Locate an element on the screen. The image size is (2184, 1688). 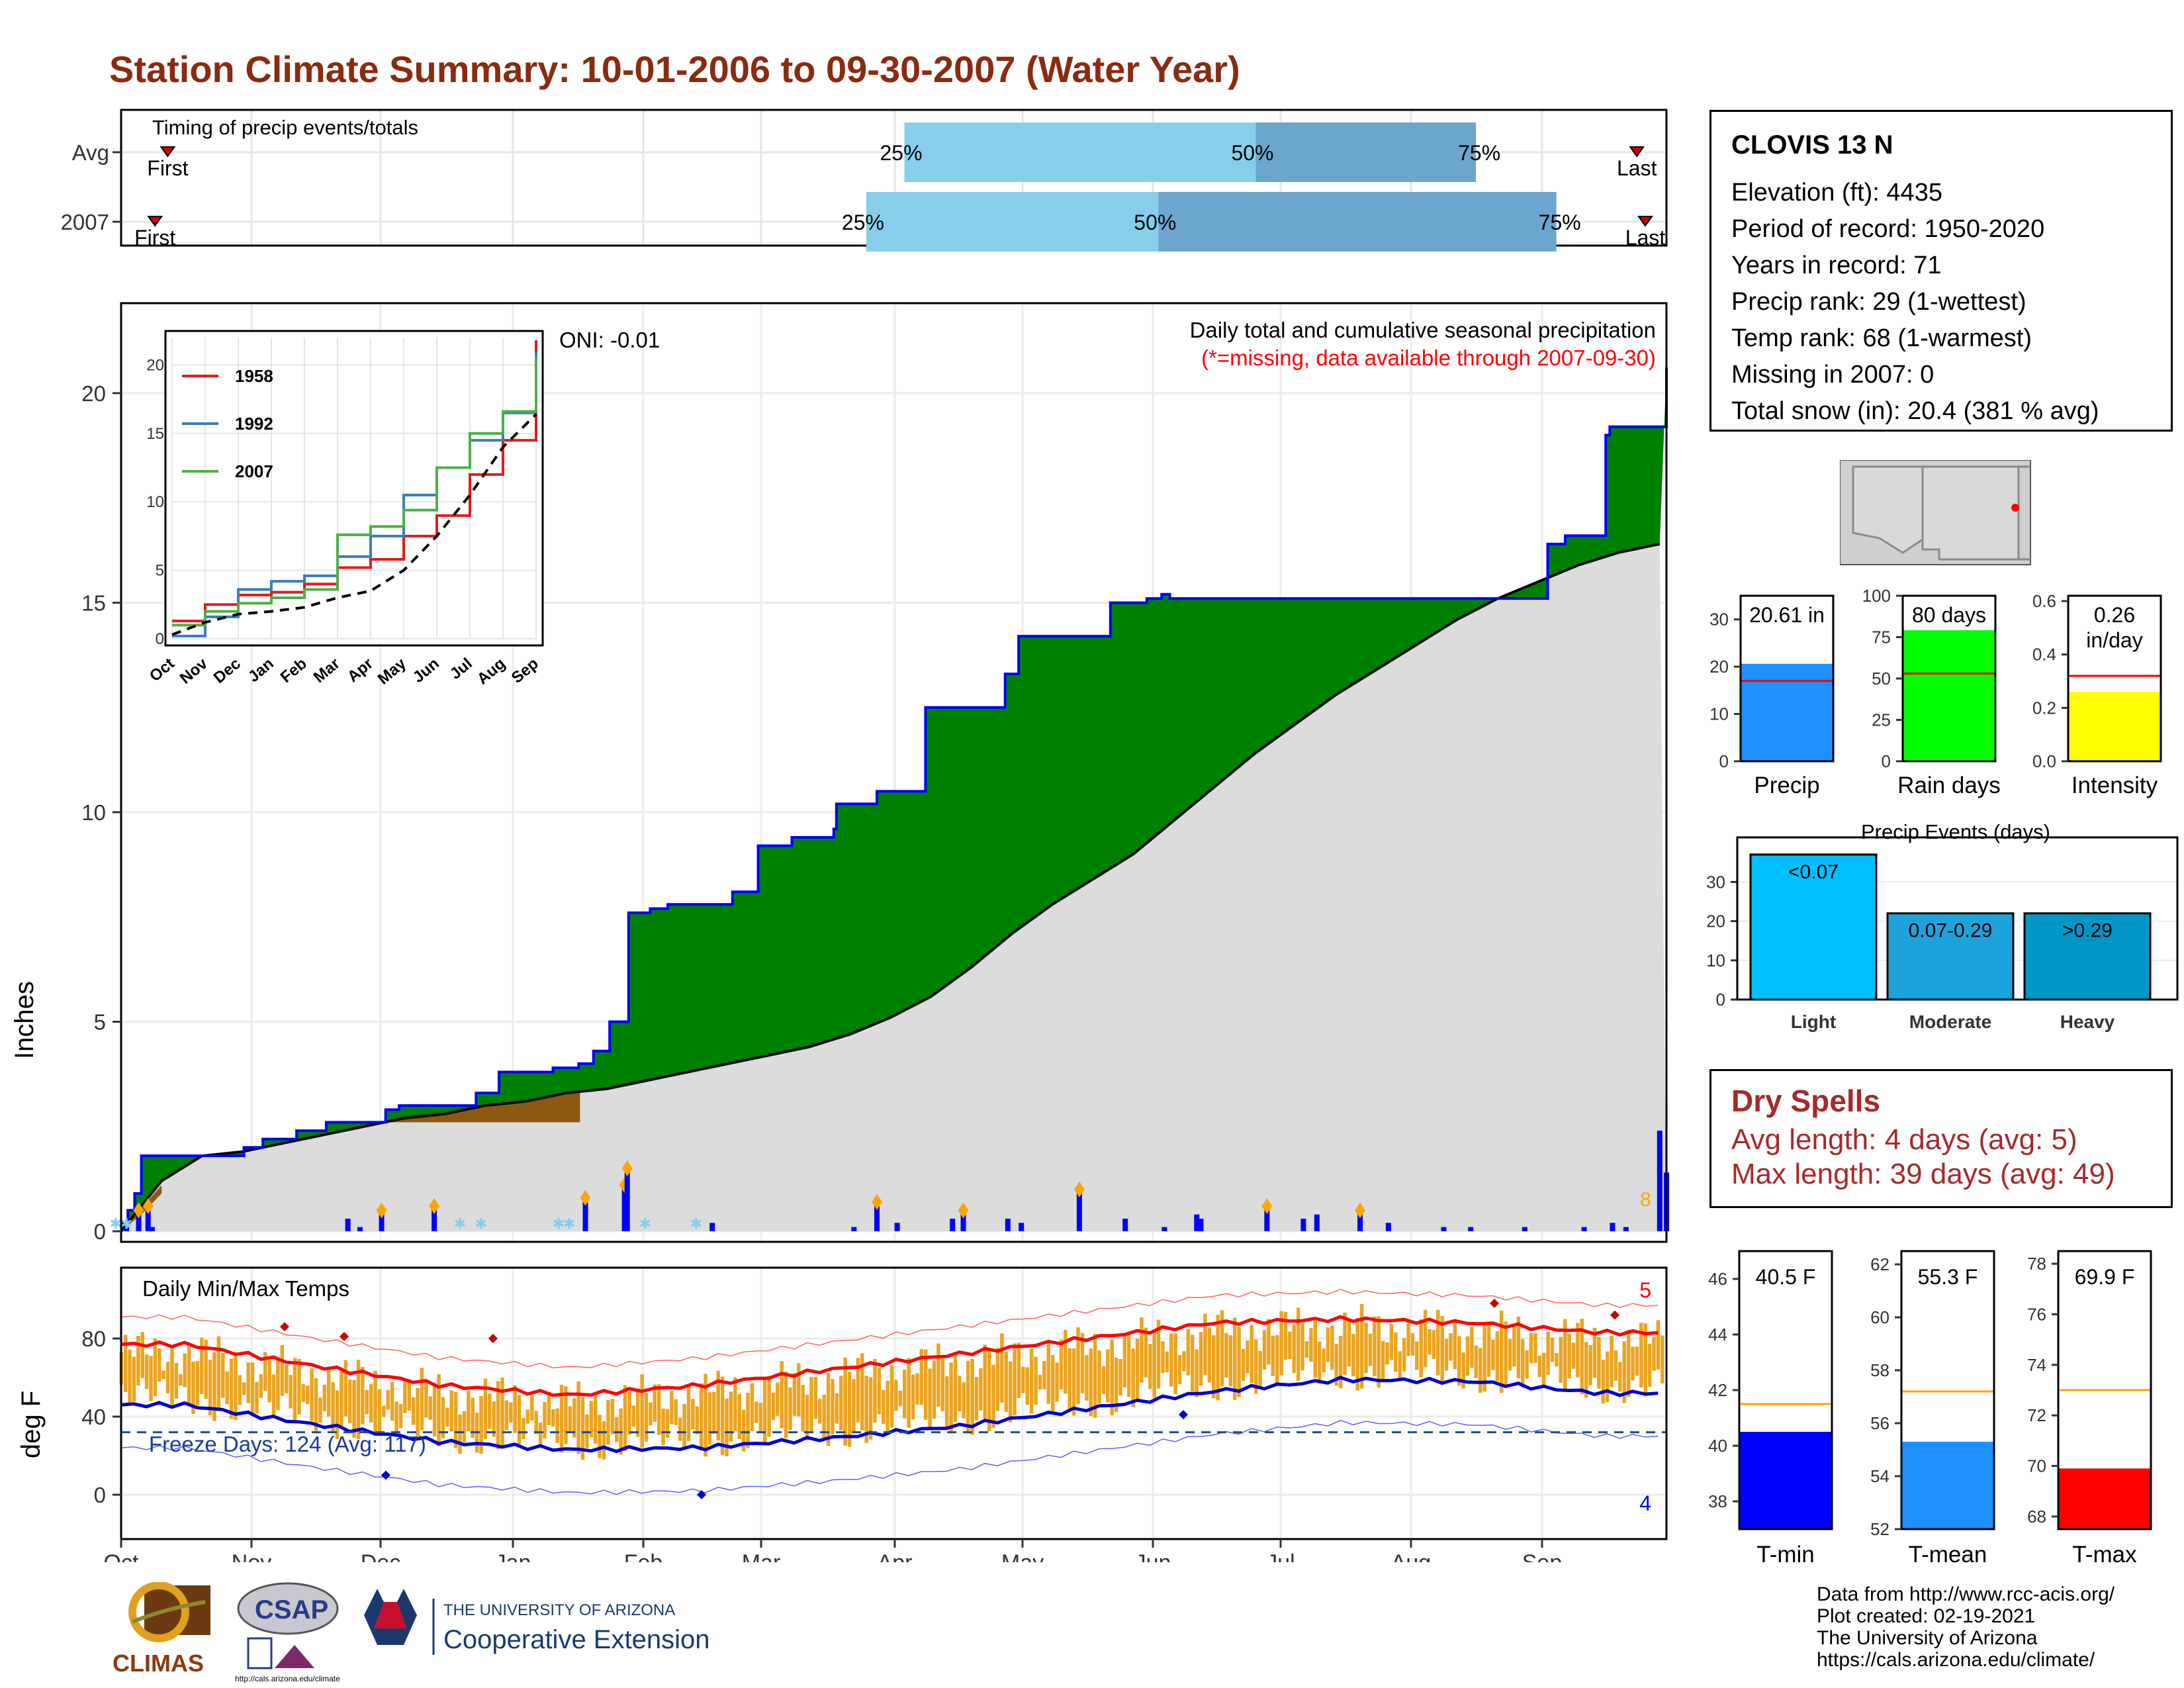
timing-bar-q2 is located at coordinates (1357, 222).